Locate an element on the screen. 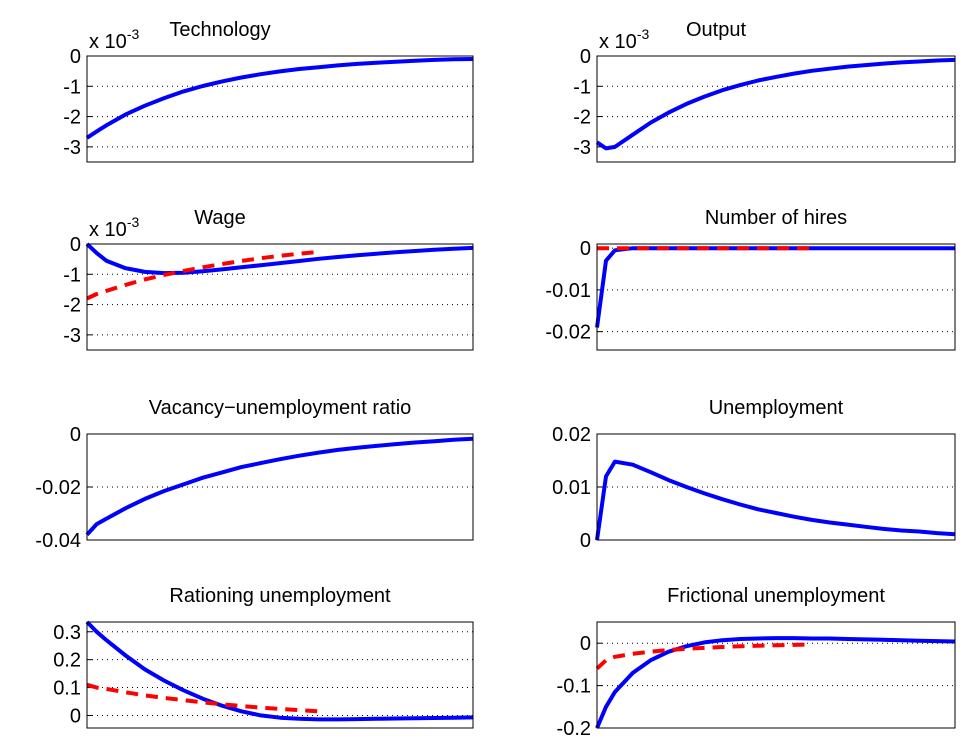  subplot-title: Number of hires is located at coordinates (776, 218).